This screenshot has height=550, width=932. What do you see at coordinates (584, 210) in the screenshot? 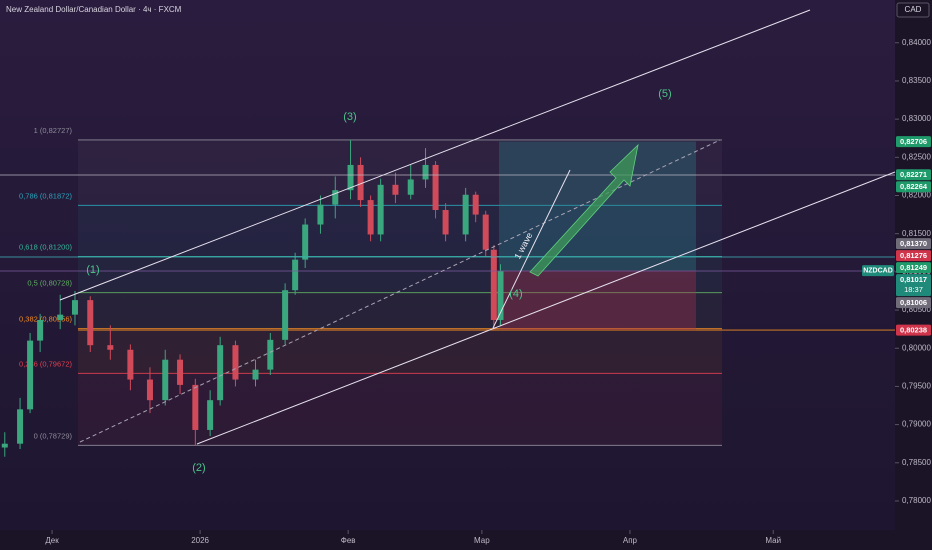
I see `target-arrow` at bounding box center [584, 210].